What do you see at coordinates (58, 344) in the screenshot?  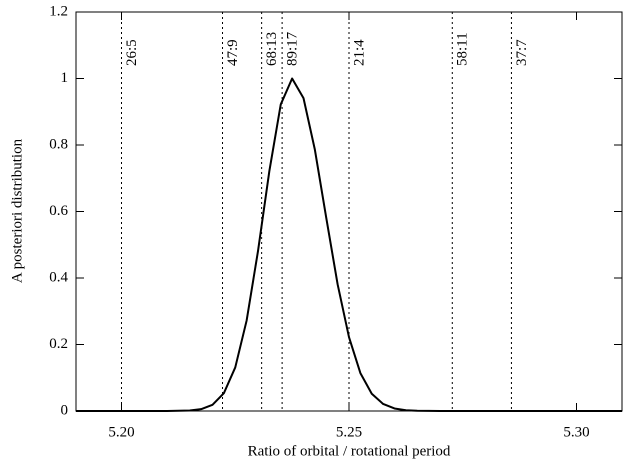 I see `y-tick-label: 0.2` at bounding box center [58, 344].